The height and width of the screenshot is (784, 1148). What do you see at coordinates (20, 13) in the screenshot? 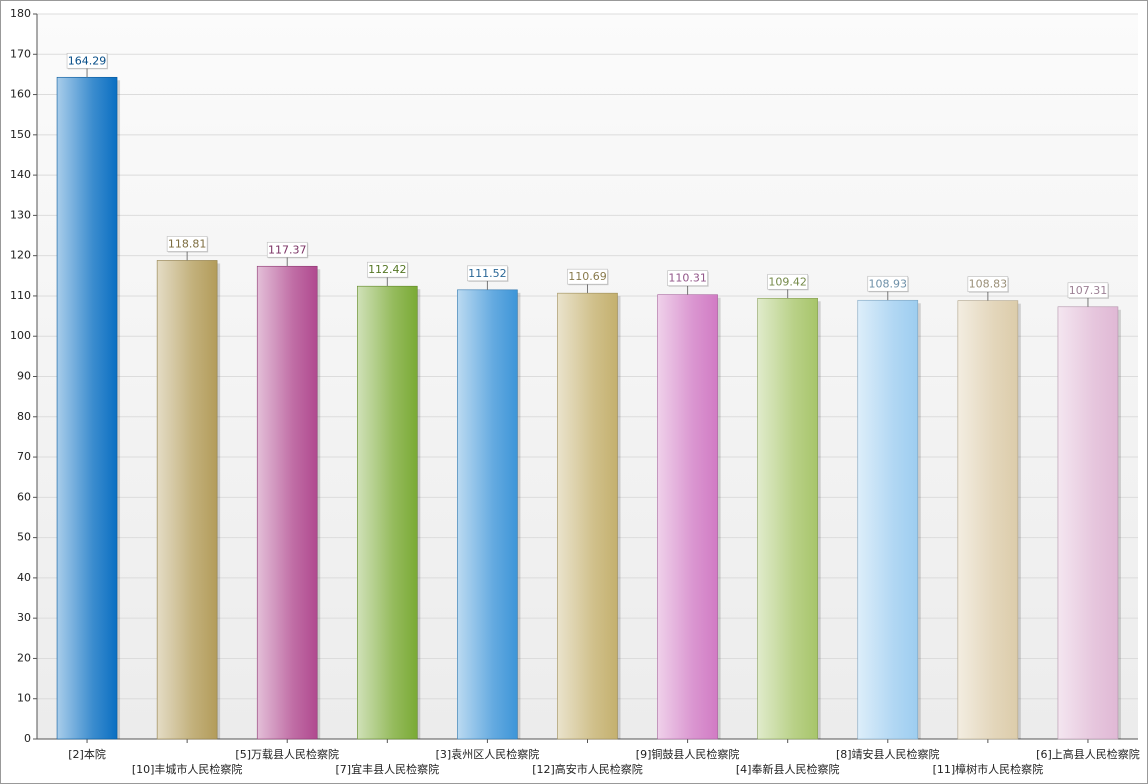
I see `y-tick-label: 180` at bounding box center [20, 13].